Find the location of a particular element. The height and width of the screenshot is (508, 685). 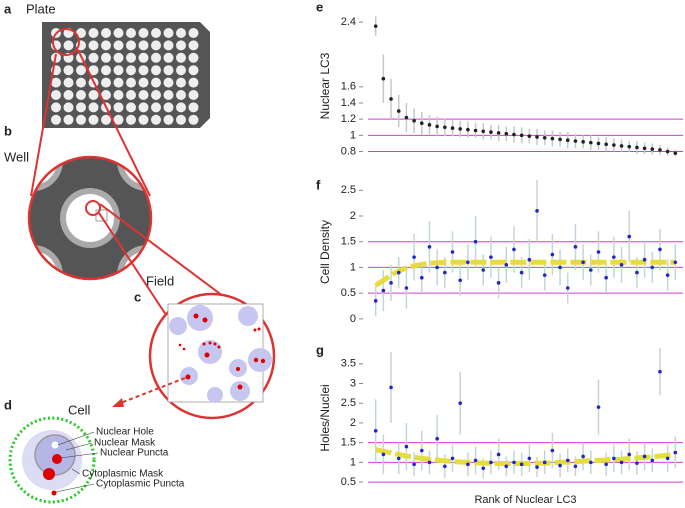

y-axis-label: Nuclear LC3 is located at coordinates (325, 85).